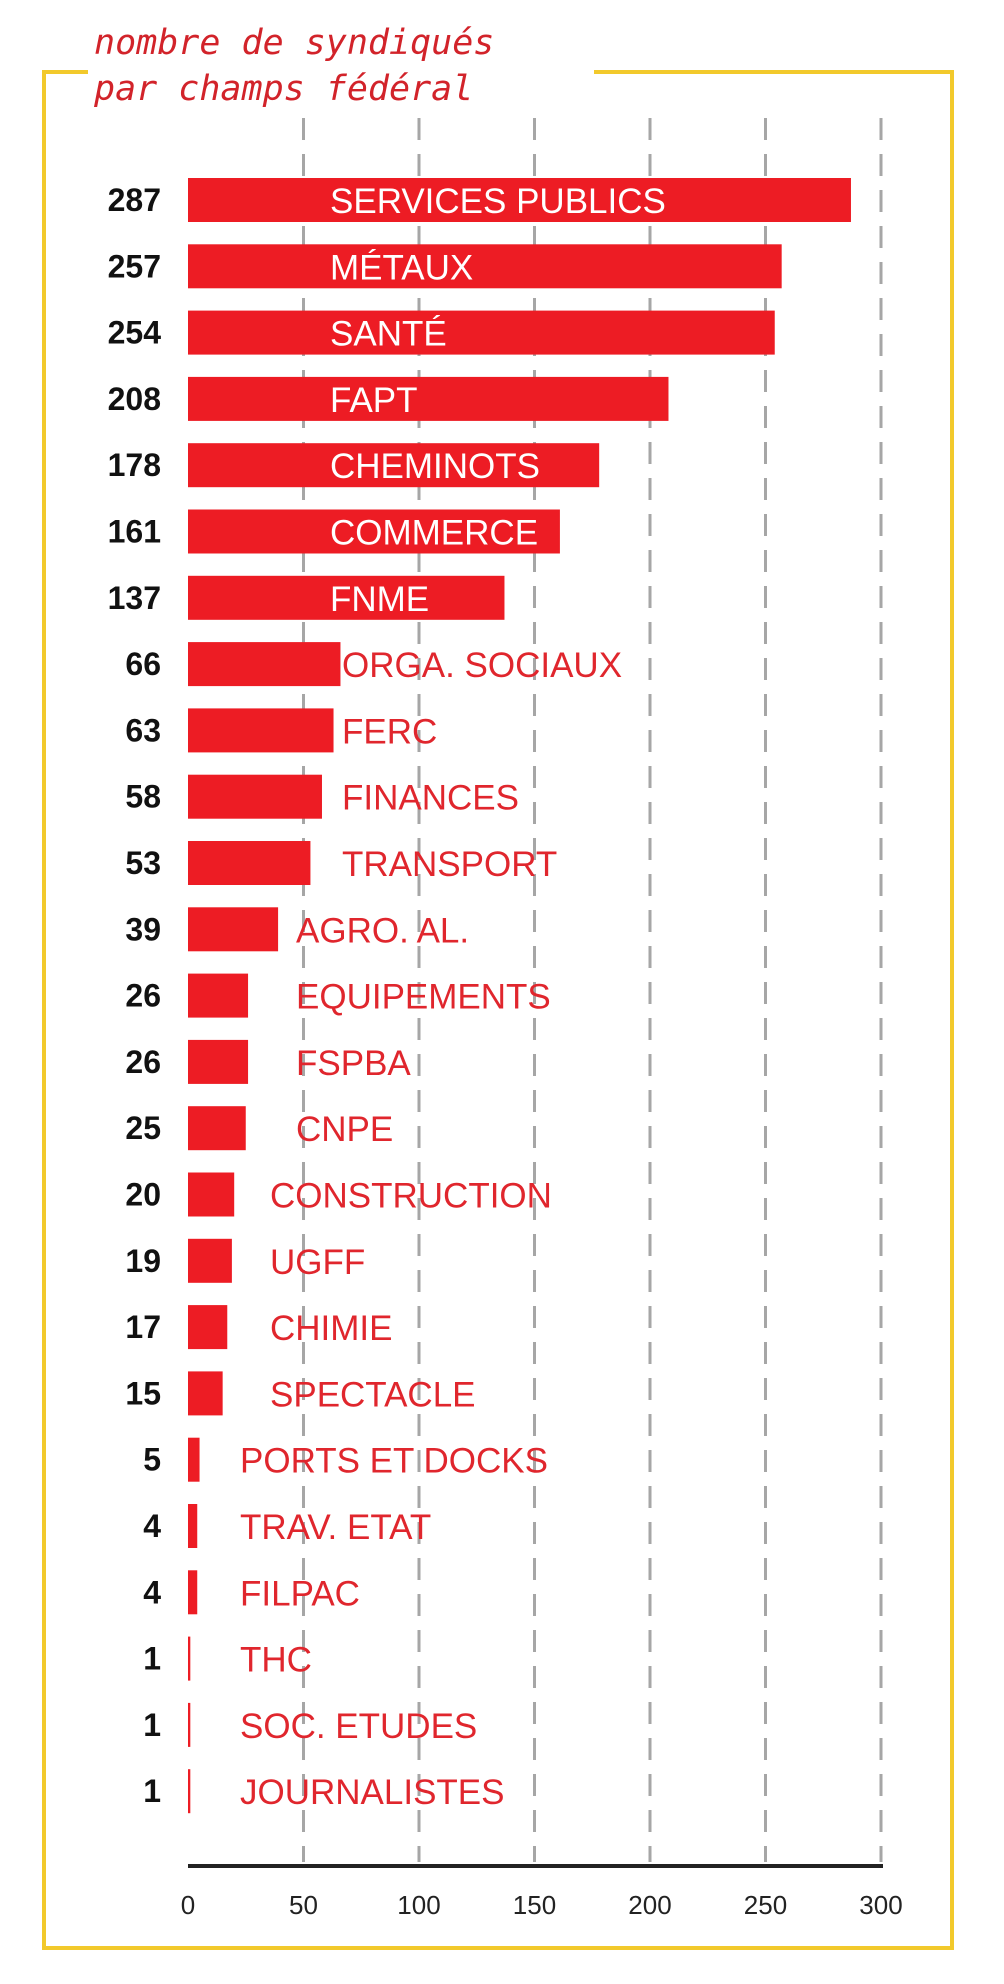 Image resolution: width=1004 pixels, height=1984 pixels. I want to click on x-axis: 0 50 100 150 200 250 300, so click(542, 1892).